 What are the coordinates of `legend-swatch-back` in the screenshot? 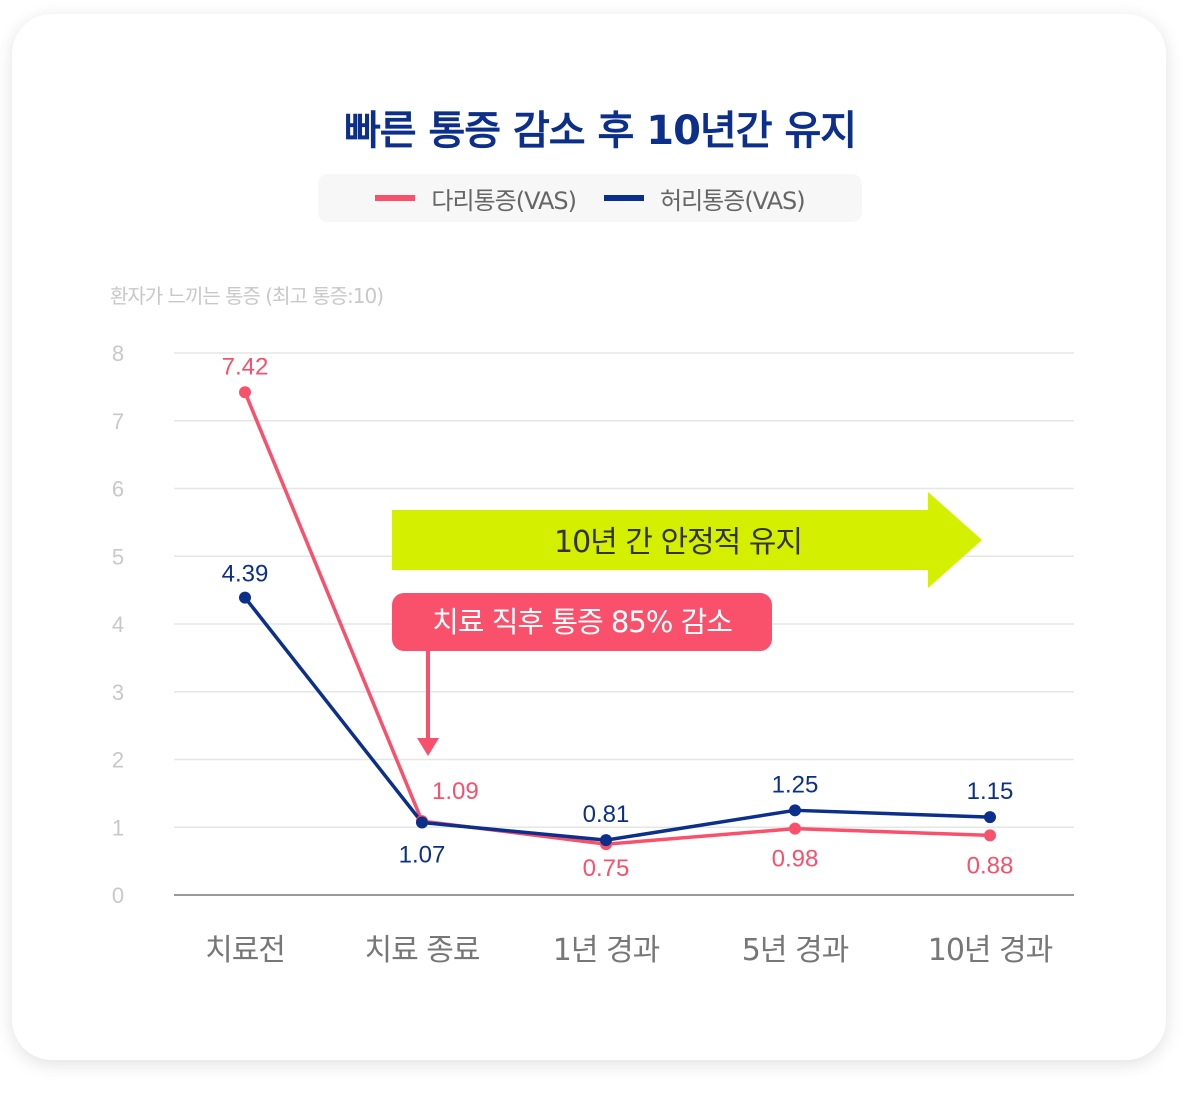 It's located at (624, 198).